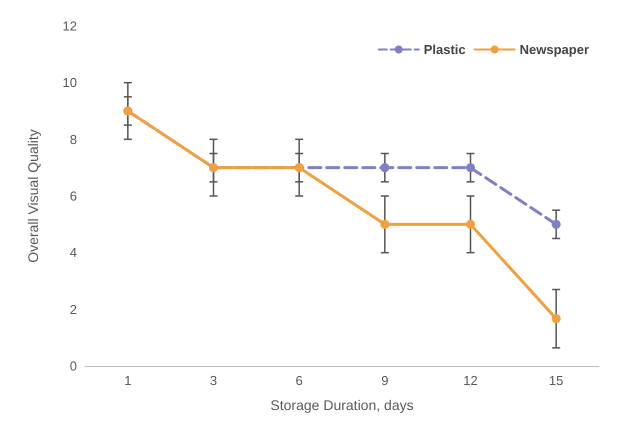  What do you see at coordinates (73, 196) in the screenshot?
I see `y-tick-label: 6` at bounding box center [73, 196].